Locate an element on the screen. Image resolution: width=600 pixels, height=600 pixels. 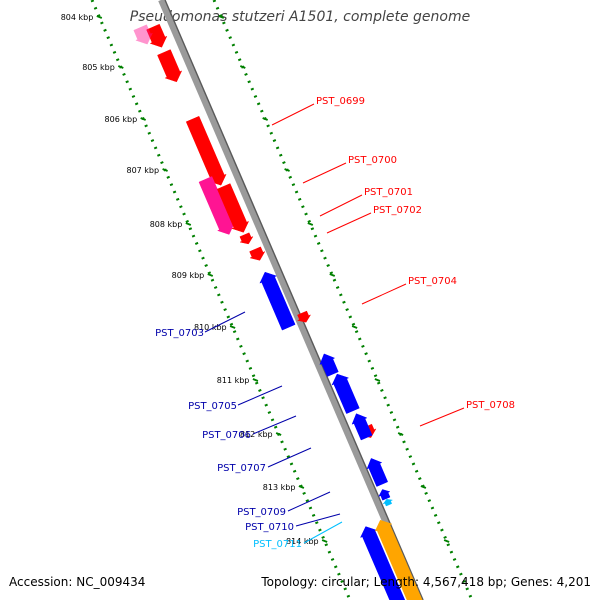
ruler-tick-label: 810 kbp is located at coordinates (210, 327).